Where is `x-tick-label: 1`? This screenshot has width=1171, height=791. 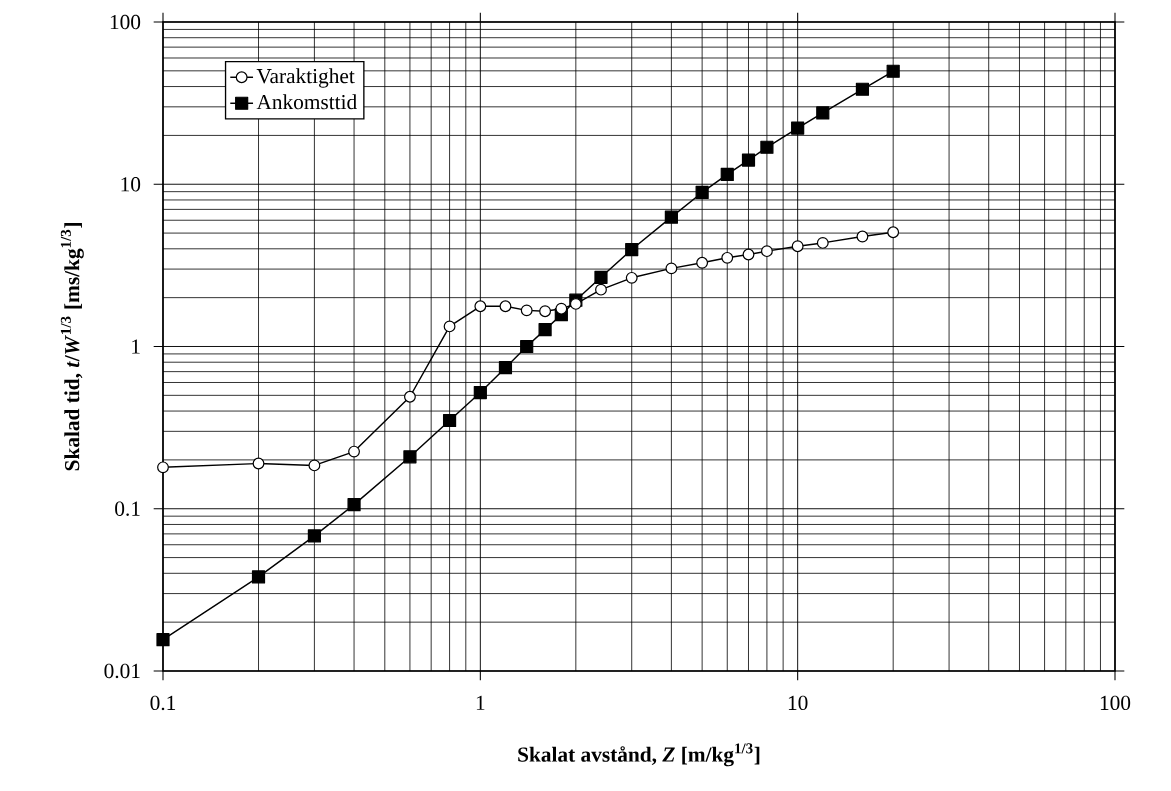
x-tick-label: 1 is located at coordinates (480, 702).